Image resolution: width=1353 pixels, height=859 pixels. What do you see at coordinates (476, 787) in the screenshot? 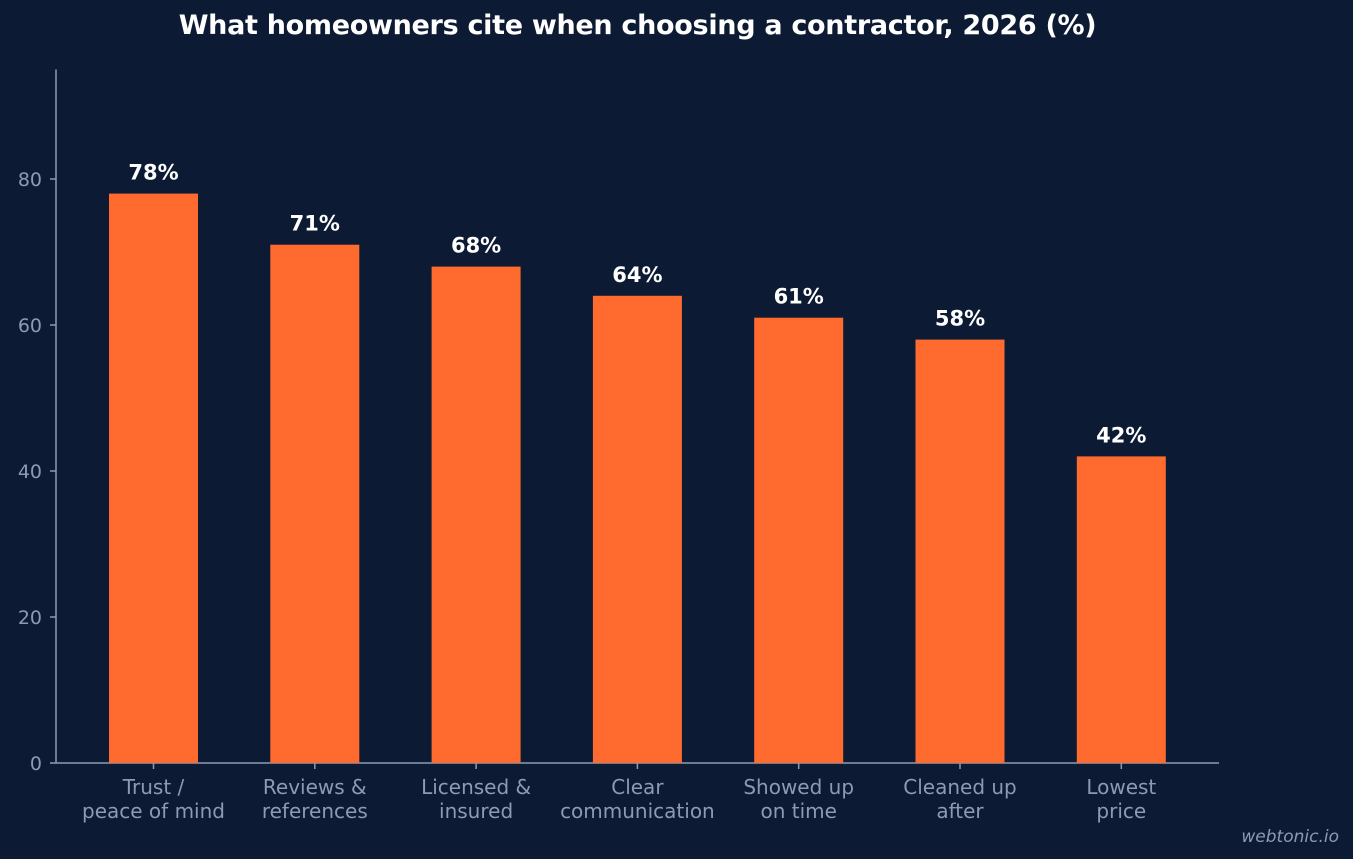
I see `x-tick-label: Licensed &` at bounding box center [476, 787].